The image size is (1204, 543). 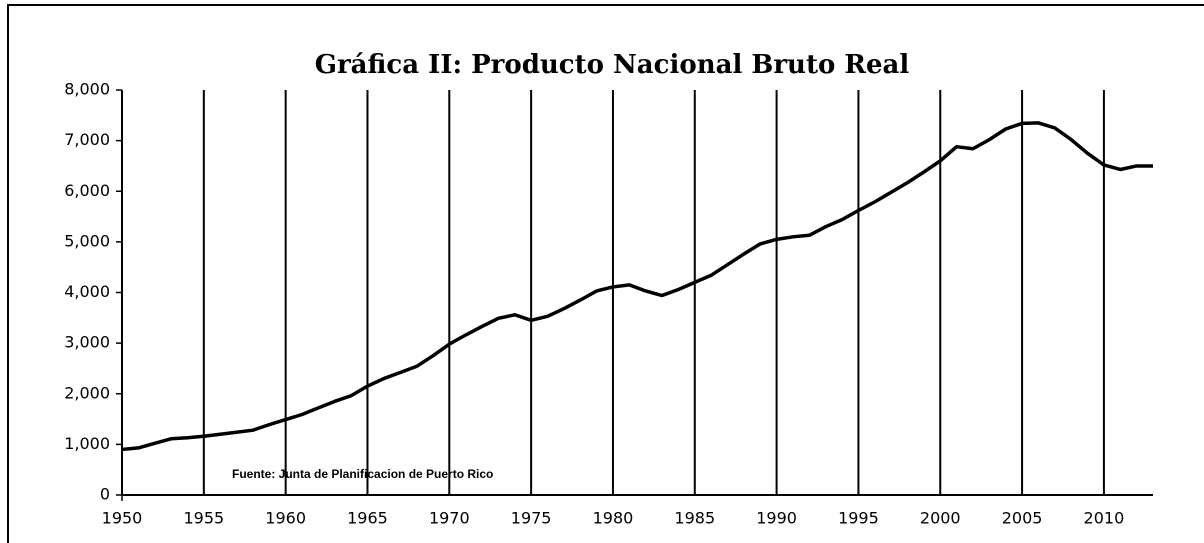 What do you see at coordinates (87, 392) in the screenshot?
I see `y-tick-label: 2,000` at bounding box center [87, 392].